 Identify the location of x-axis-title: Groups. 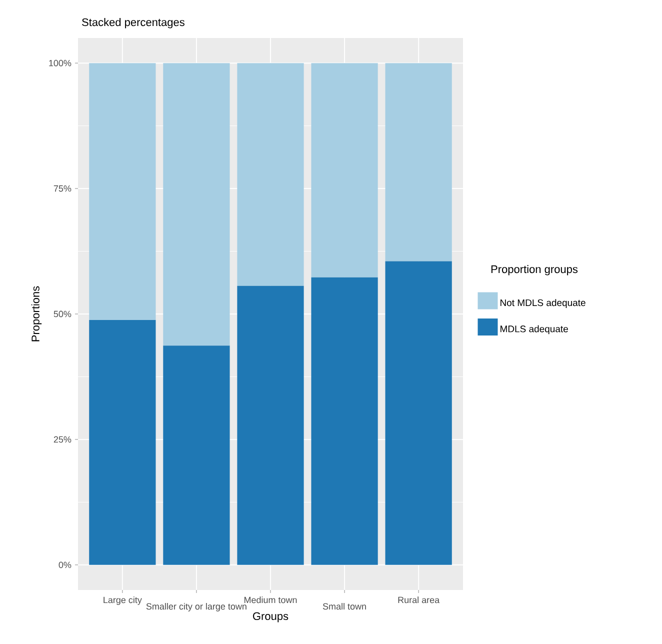
(270, 617).